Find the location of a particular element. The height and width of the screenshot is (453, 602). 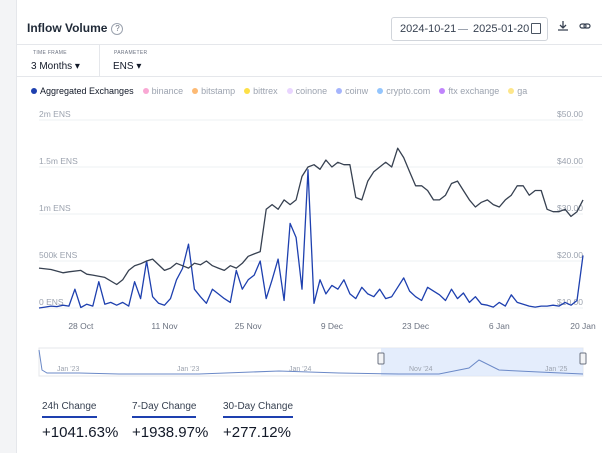

legend-item: bittrex is located at coordinates (261, 91).